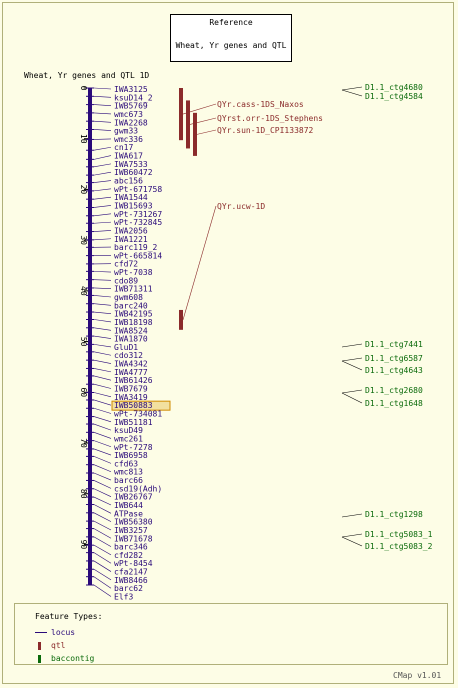 The height and width of the screenshot is (688, 458). What do you see at coordinates (231, 45) in the screenshot?
I see `reference-map-name: Wheat, Yr genes and QTL` at bounding box center [231, 45].